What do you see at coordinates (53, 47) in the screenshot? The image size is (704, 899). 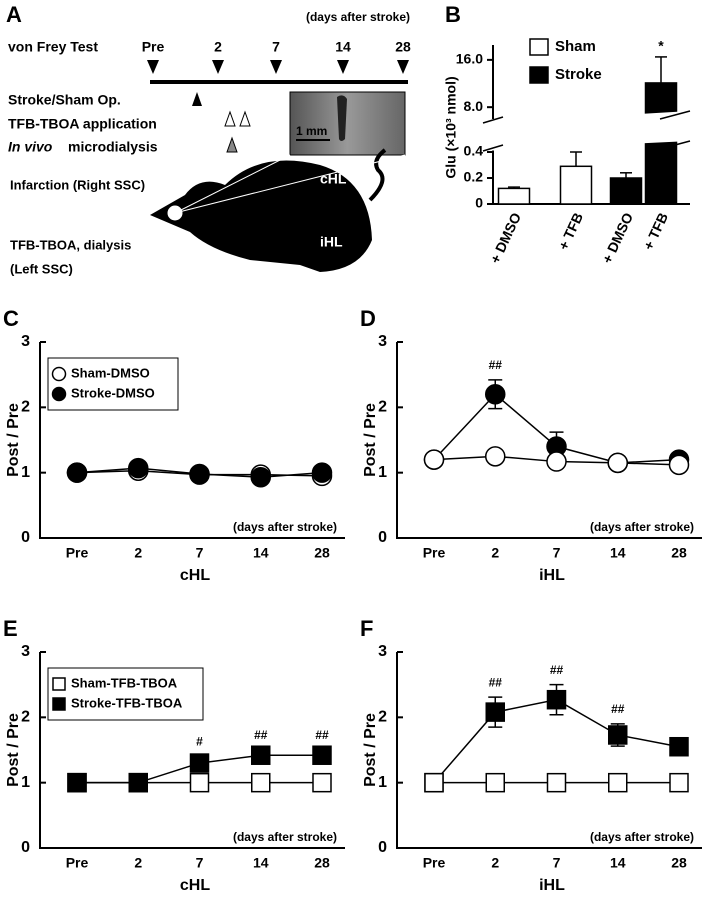 I see `test-label: von Frey Test` at bounding box center [53, 47].